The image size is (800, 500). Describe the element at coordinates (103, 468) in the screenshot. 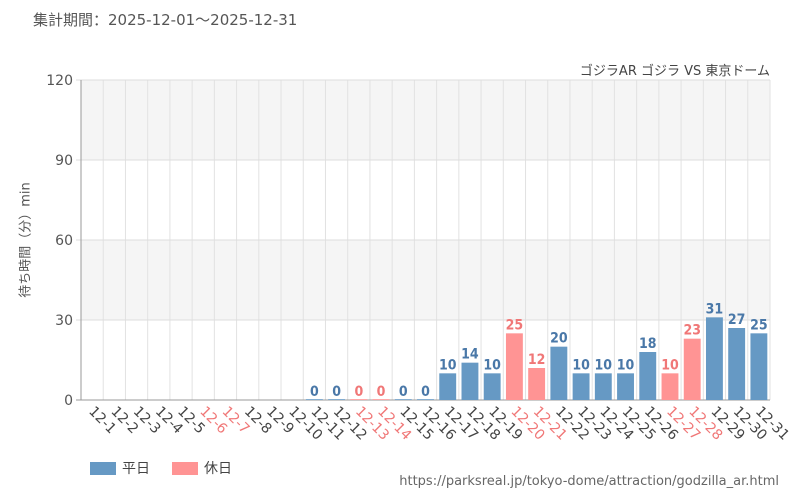

I see `legend-swatch-weekday` at that location.